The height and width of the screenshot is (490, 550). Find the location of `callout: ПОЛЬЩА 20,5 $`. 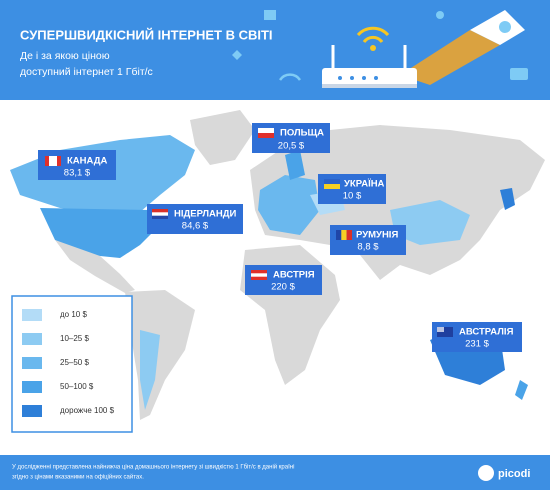

callout: ПОЛЬЩА 20,5 $ is located at coordinates (291, 138).